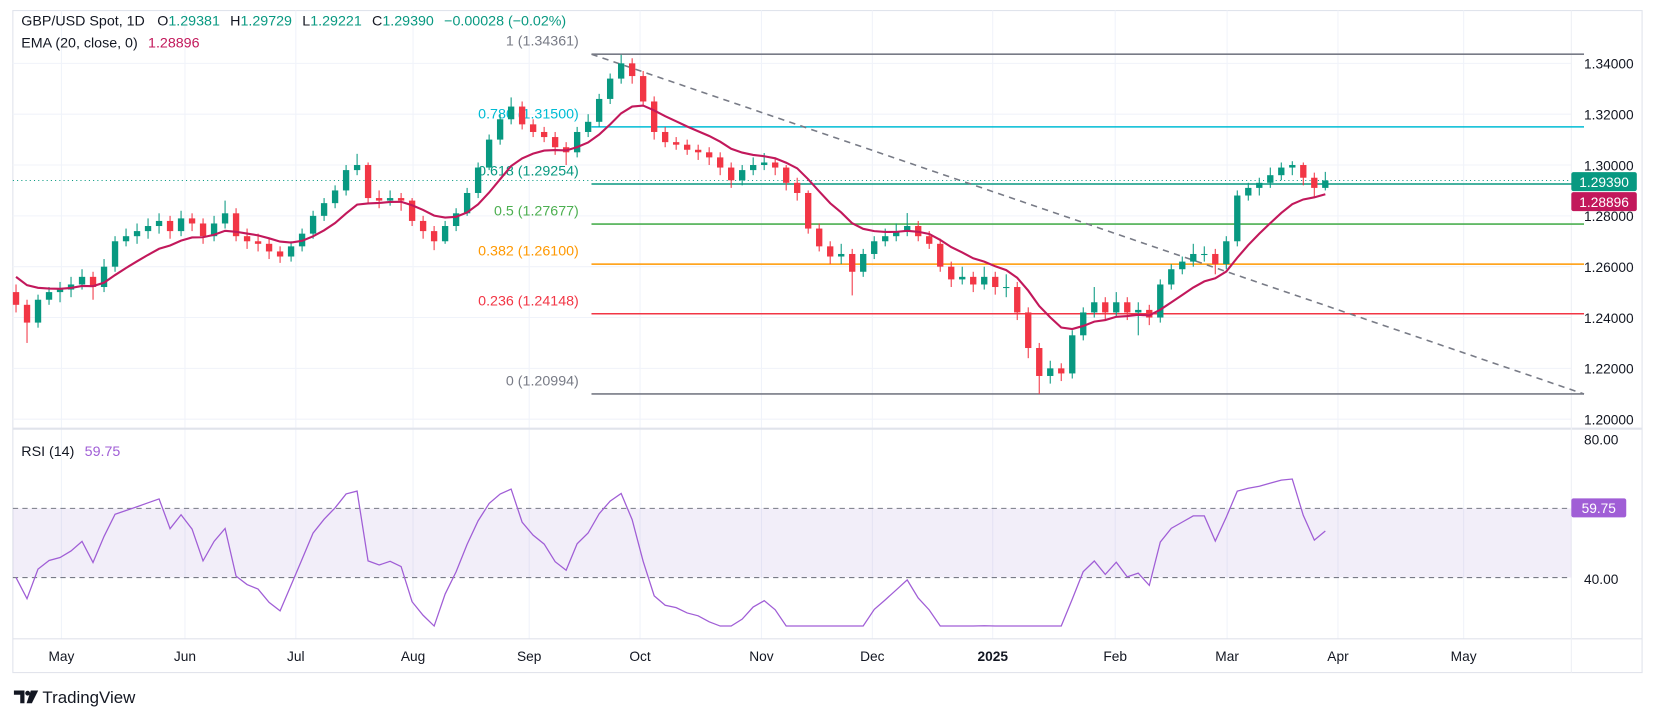  Describe the element at coordinates (74, 697) in the screenshot. I see `tradingview-logo: TradingView` at that location.